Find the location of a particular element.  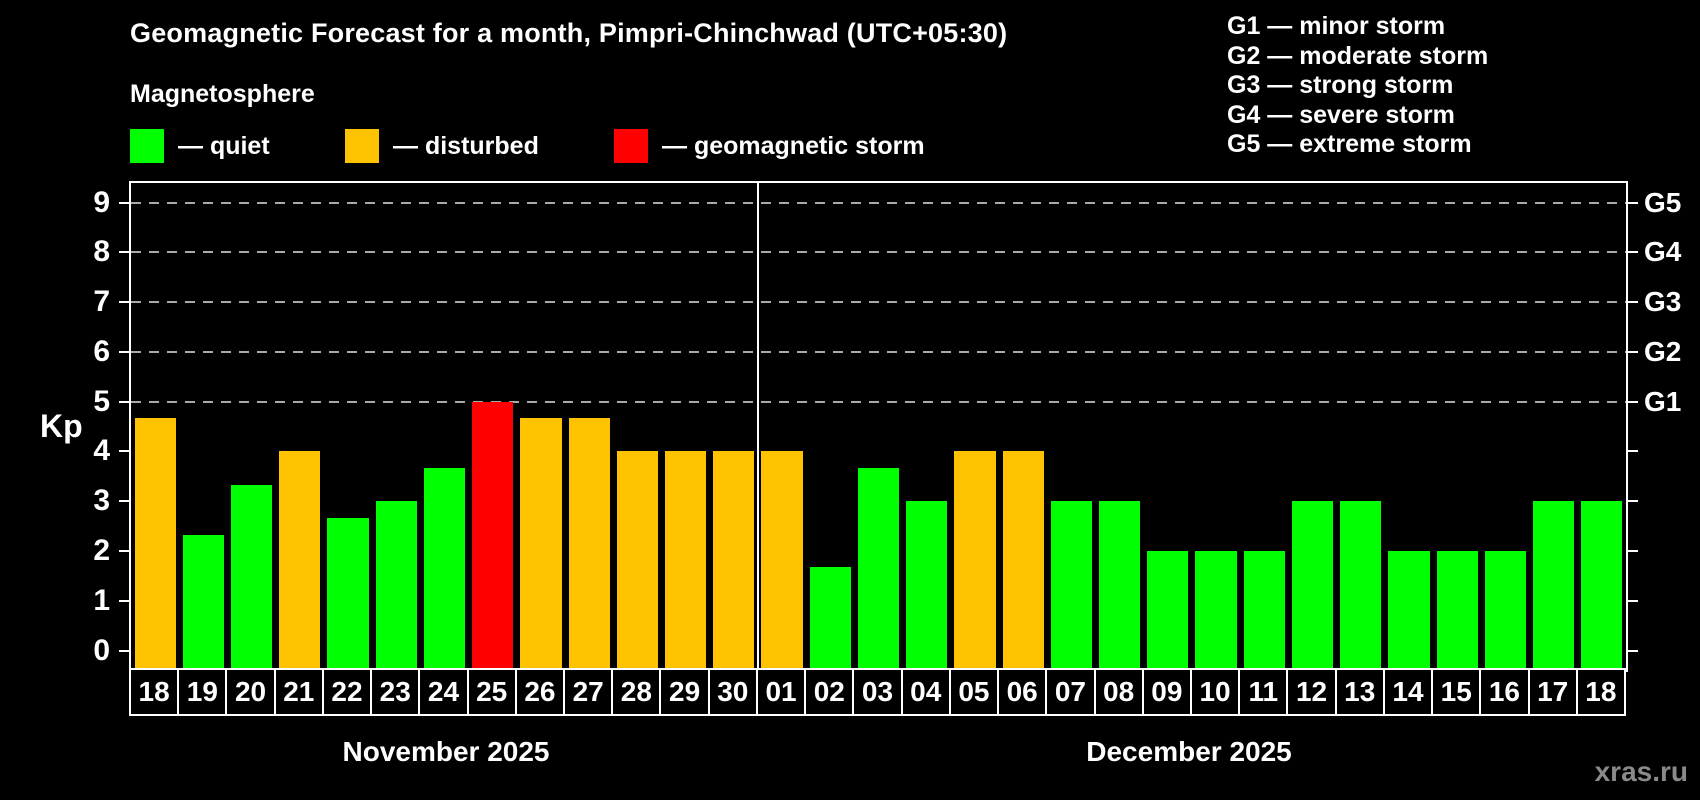

day-label-cell-14: 14 is located at coordinates (1408, 692).